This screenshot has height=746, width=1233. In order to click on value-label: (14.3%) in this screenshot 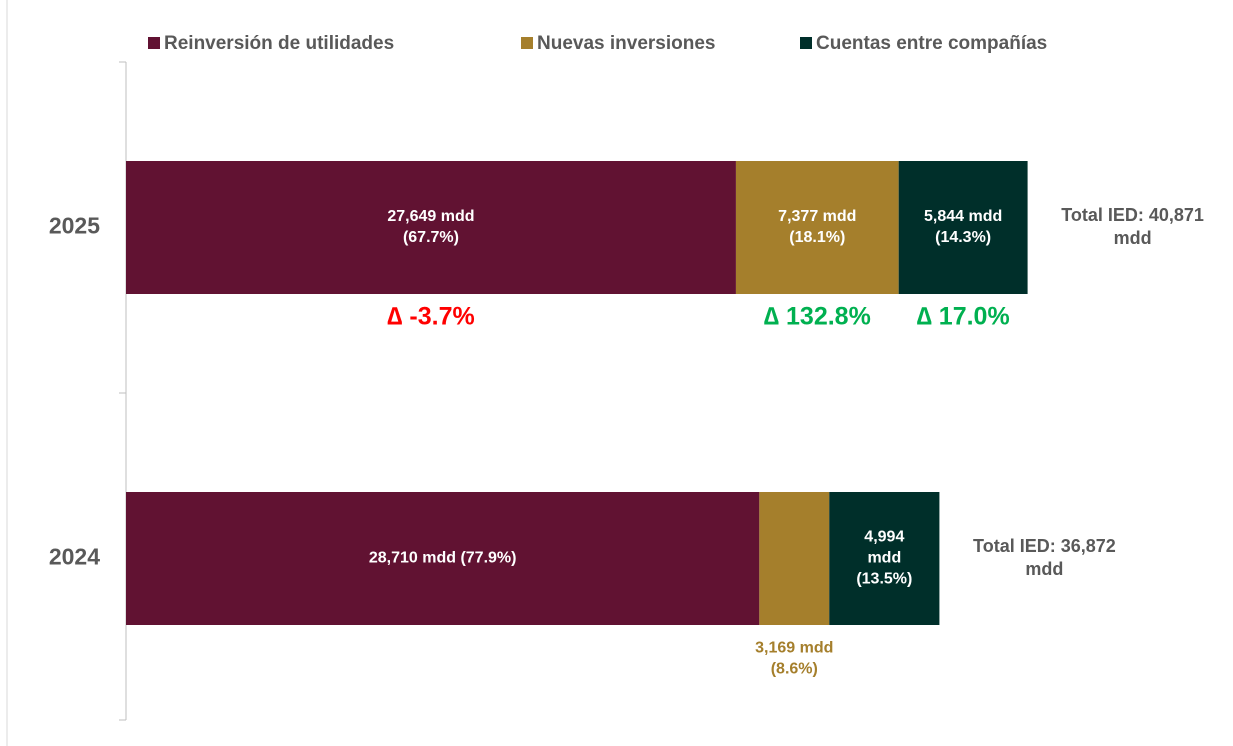, I will do `click(963, 237)`.